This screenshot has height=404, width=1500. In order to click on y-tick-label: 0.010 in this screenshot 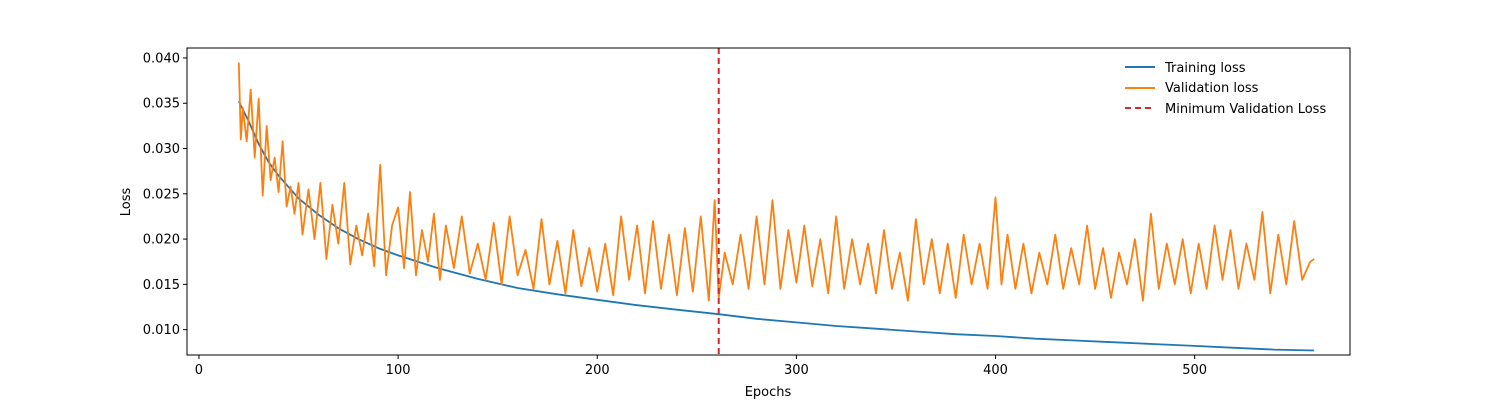, I will do `click(161, 330)`.